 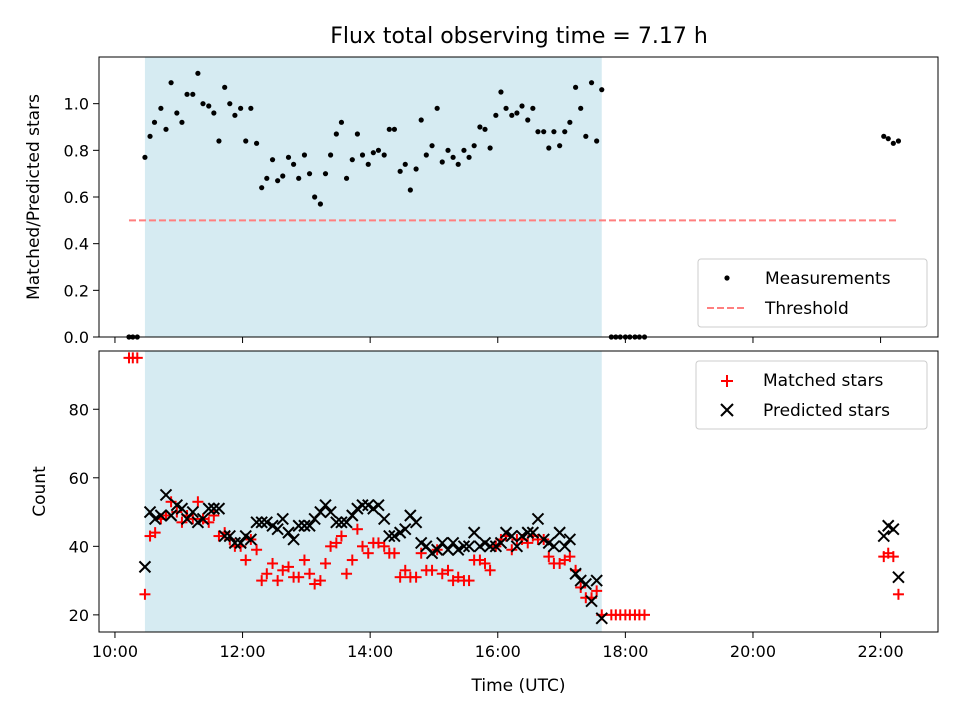 I want to click on legend-matched-marker, so click(x=727, y=381).